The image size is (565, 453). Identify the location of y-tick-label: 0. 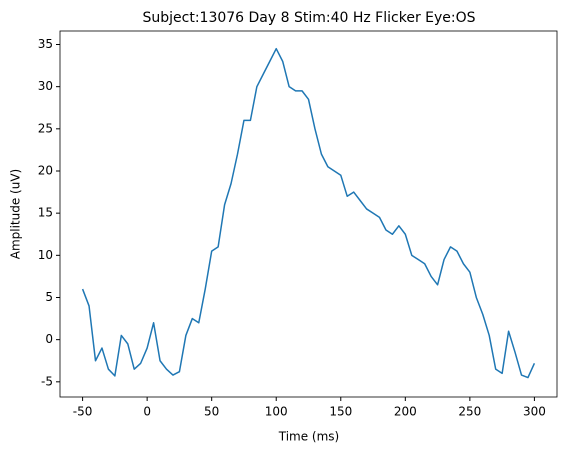
(49, 339).